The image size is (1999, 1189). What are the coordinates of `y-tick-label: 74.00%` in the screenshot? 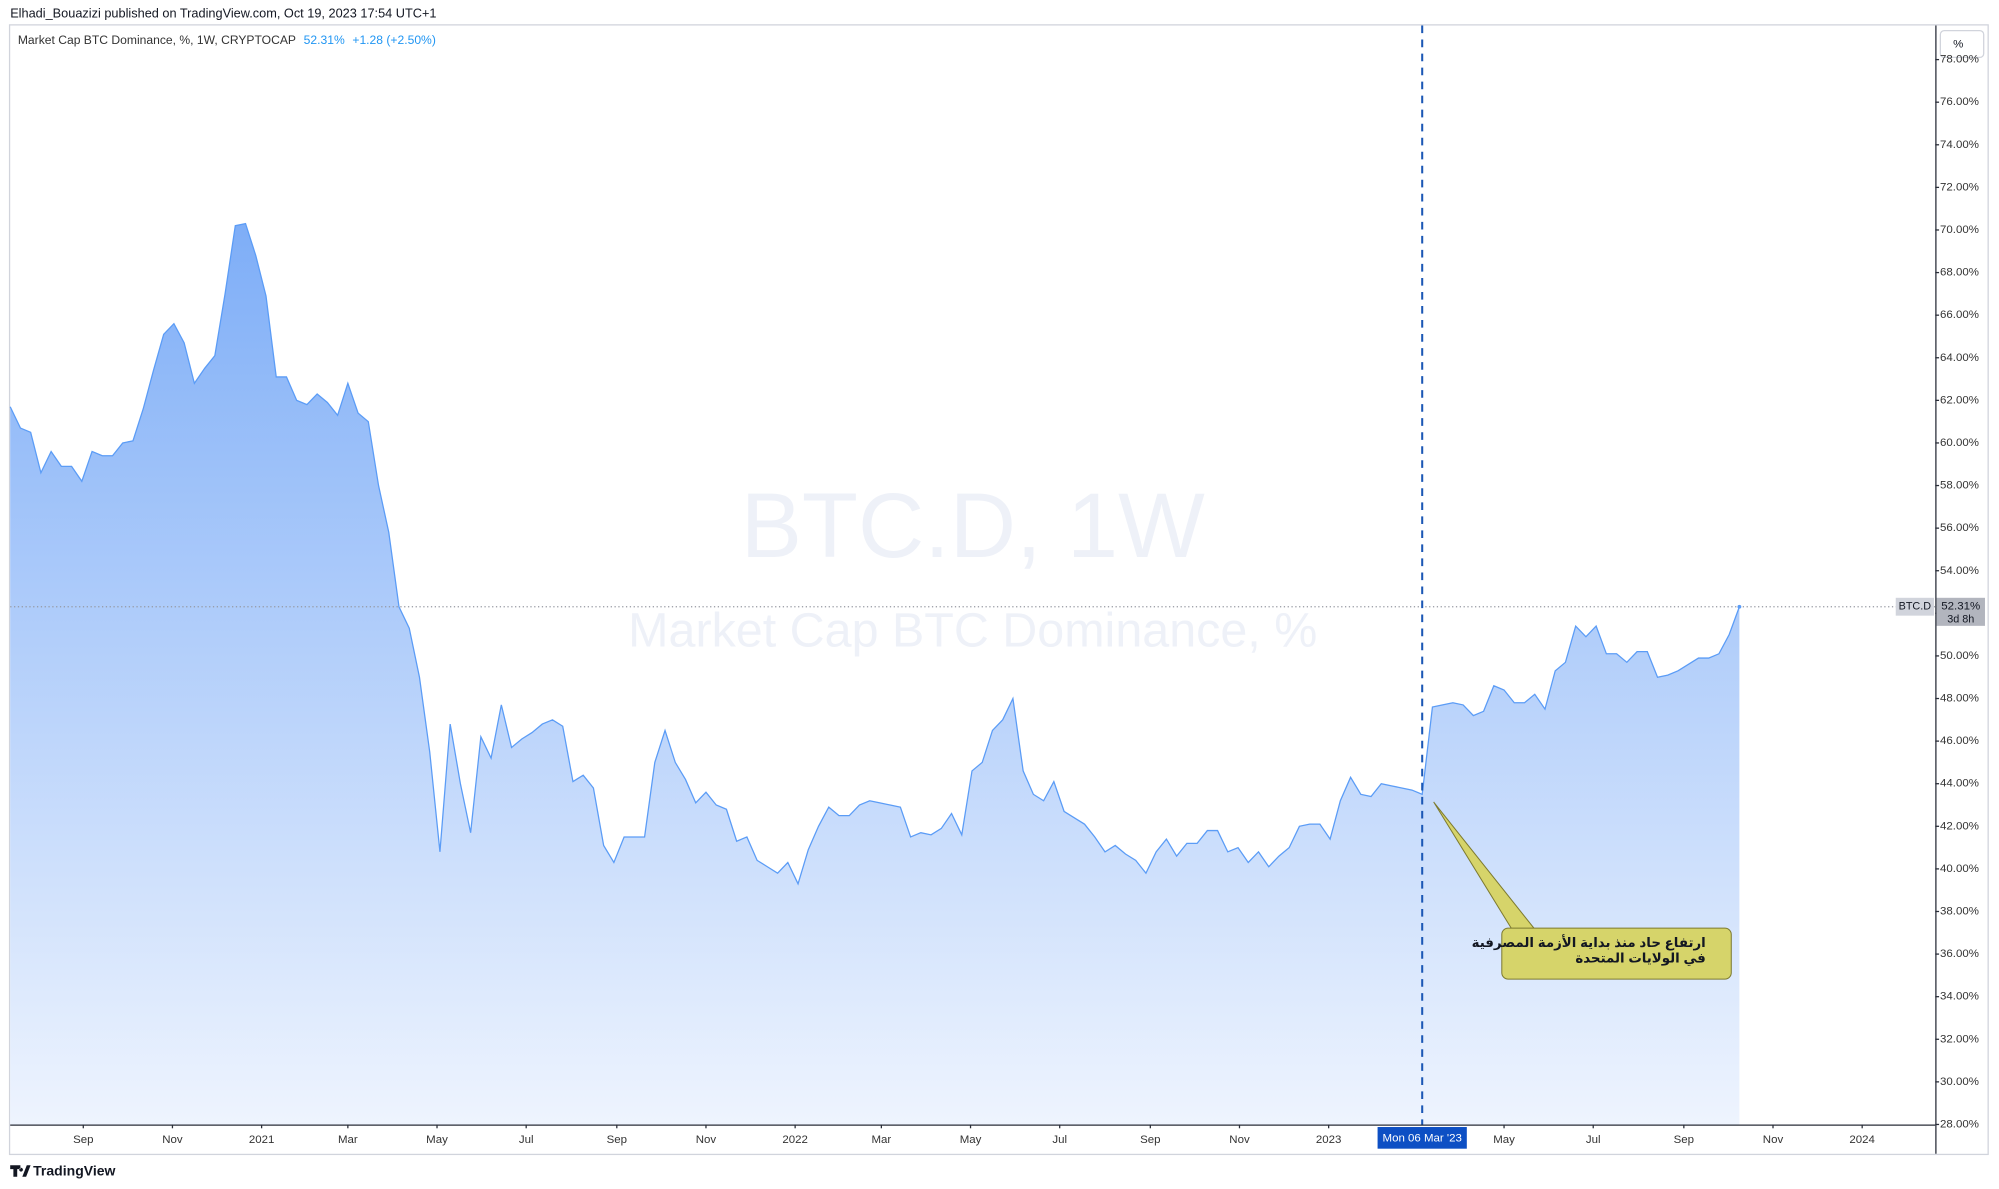 It's located at (1959, 145).